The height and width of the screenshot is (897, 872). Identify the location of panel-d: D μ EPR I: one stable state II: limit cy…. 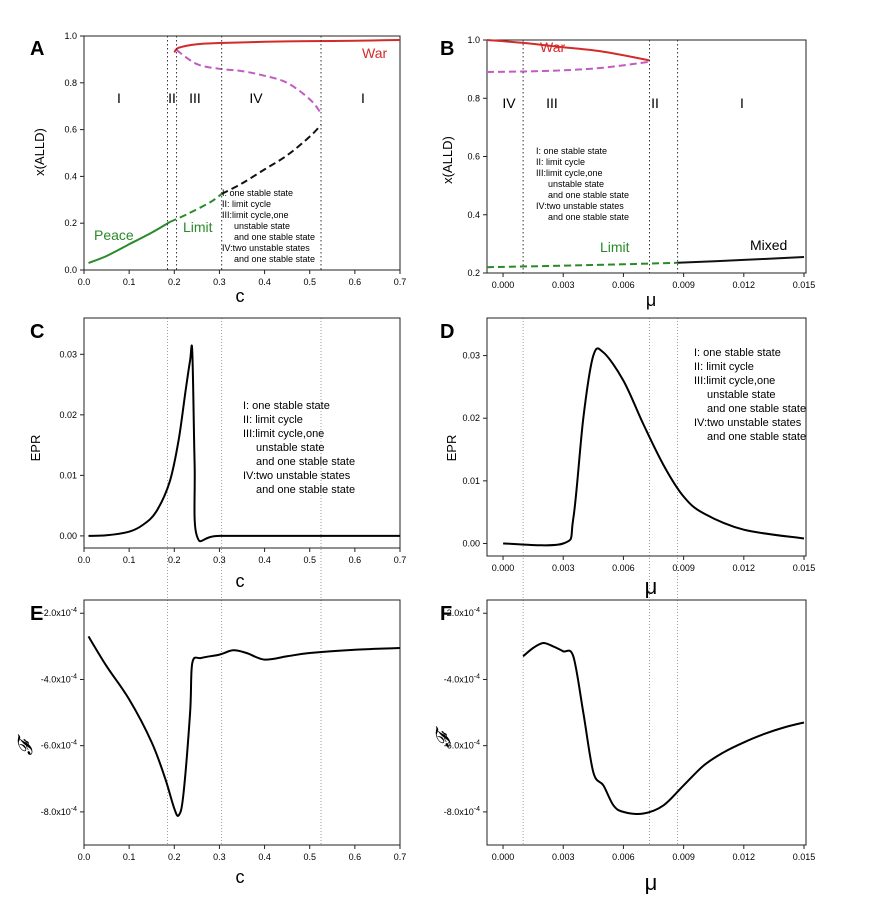
(627, 458).